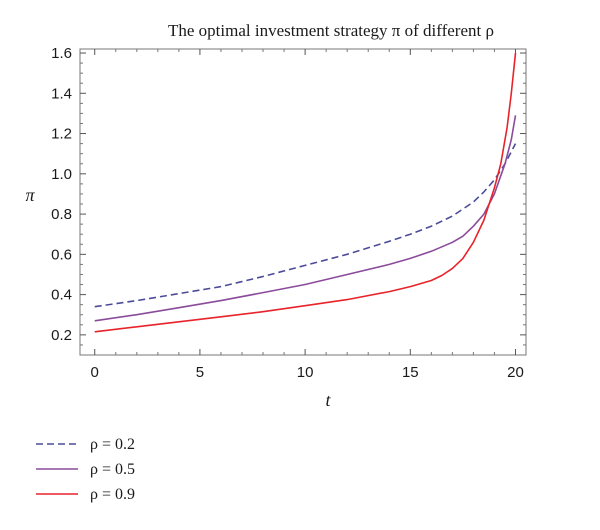 The height and width of the screenshot is (530, 600). I want to click on x-axis-label: t, so click(328, 400).